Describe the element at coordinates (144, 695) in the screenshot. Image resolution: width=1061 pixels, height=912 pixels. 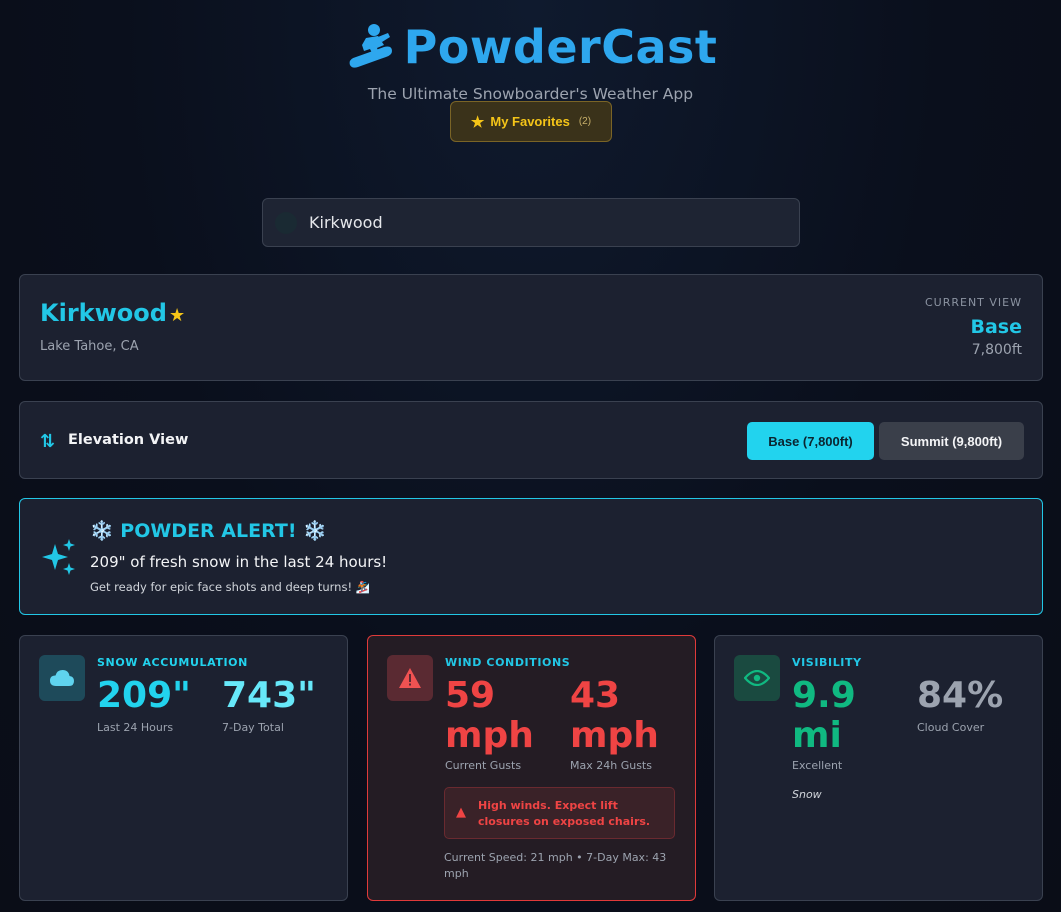
I see `snow-24h-value: 209"` at that location.